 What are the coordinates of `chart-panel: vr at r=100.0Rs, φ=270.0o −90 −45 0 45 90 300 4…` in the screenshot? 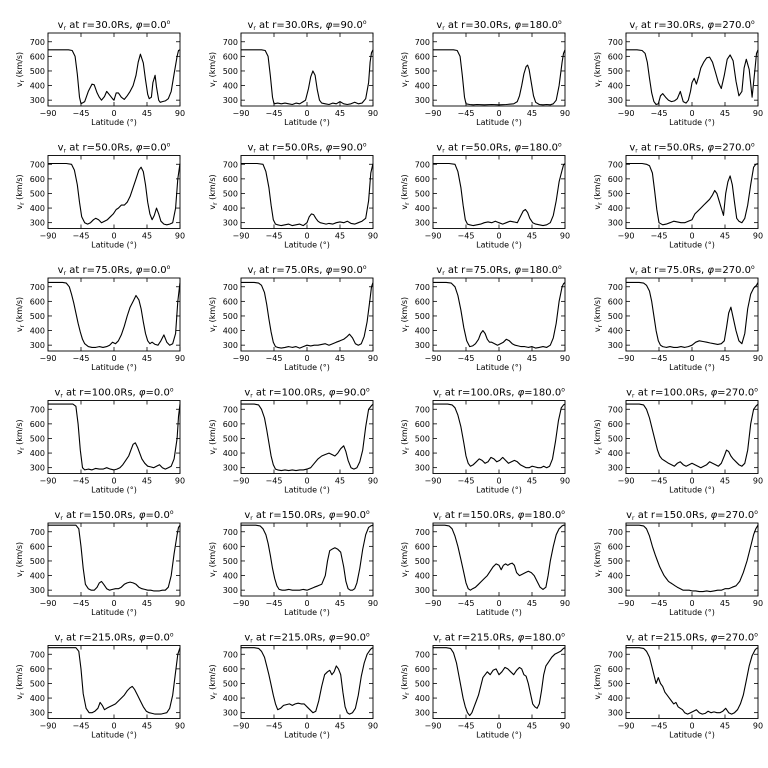 It's located at (678, 441).